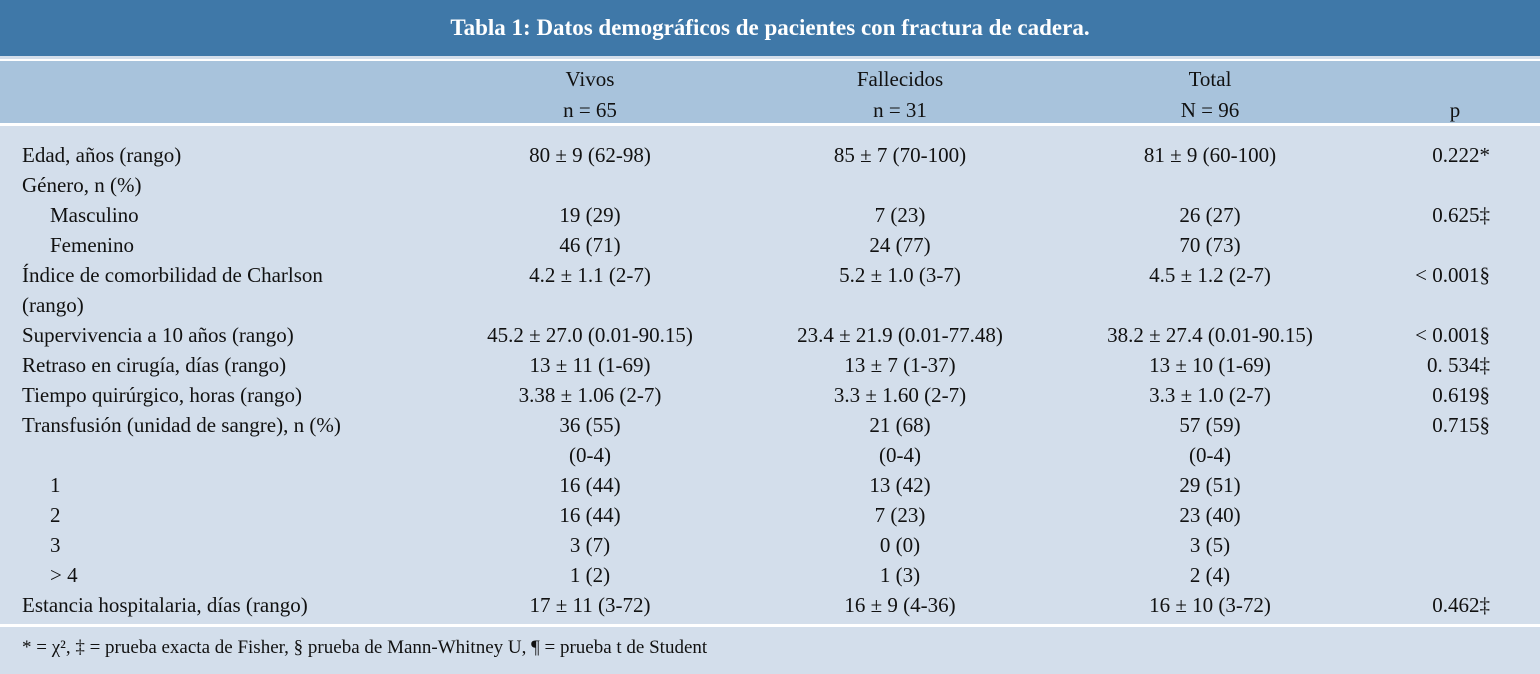 This screenshot has width=1540, height=674. I want to click on header-p-name: p, so click(1455, 110).